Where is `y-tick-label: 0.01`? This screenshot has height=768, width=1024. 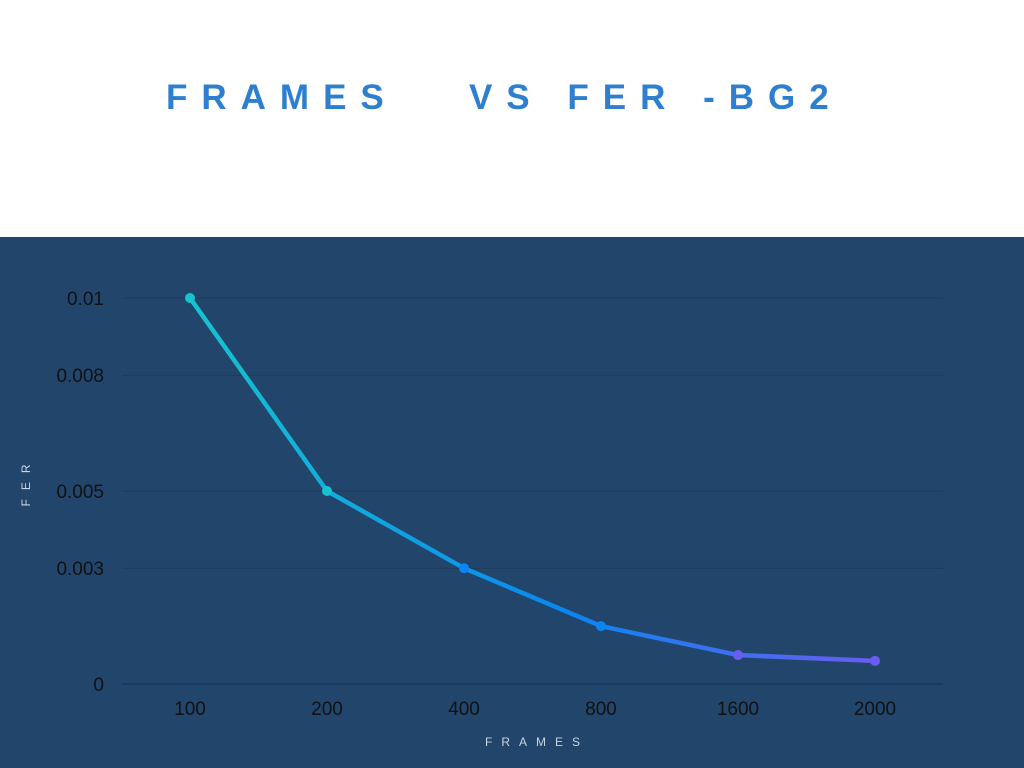
y-tick-label: 0.01 is located at coordinates (85, 299).